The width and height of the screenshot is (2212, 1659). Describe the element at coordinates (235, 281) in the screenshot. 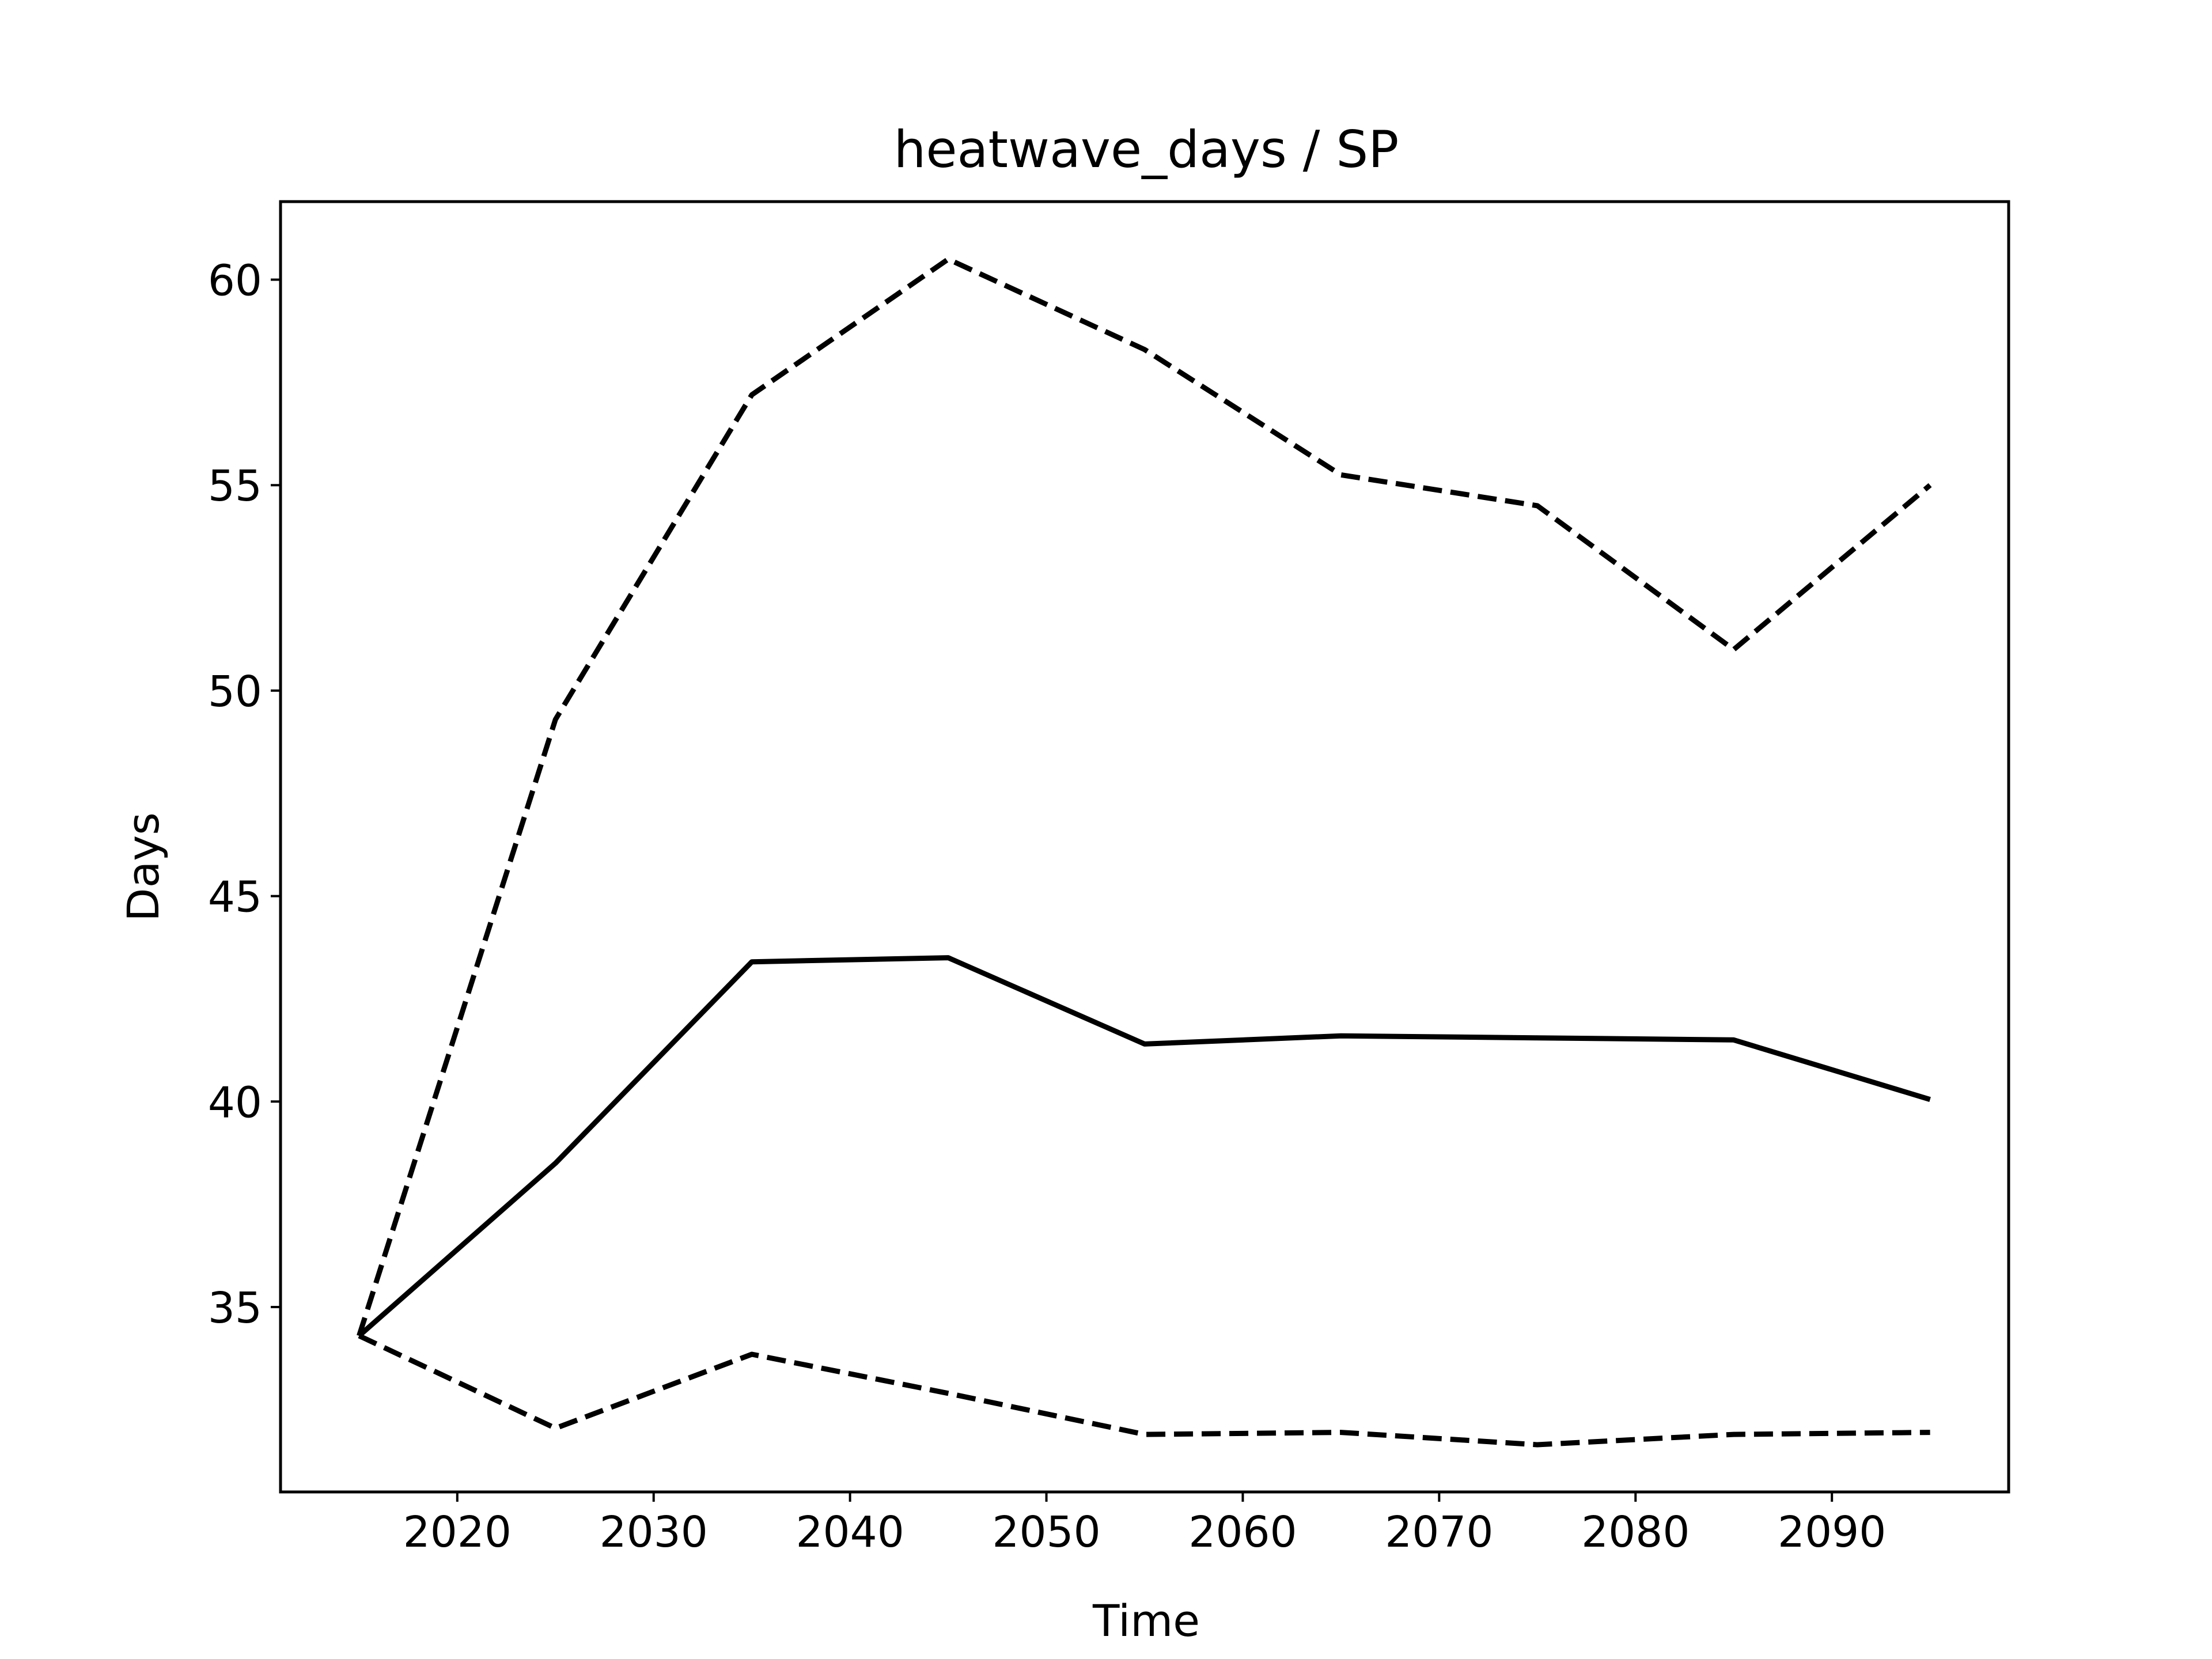

I see `y-tick-label: 60` at that location.